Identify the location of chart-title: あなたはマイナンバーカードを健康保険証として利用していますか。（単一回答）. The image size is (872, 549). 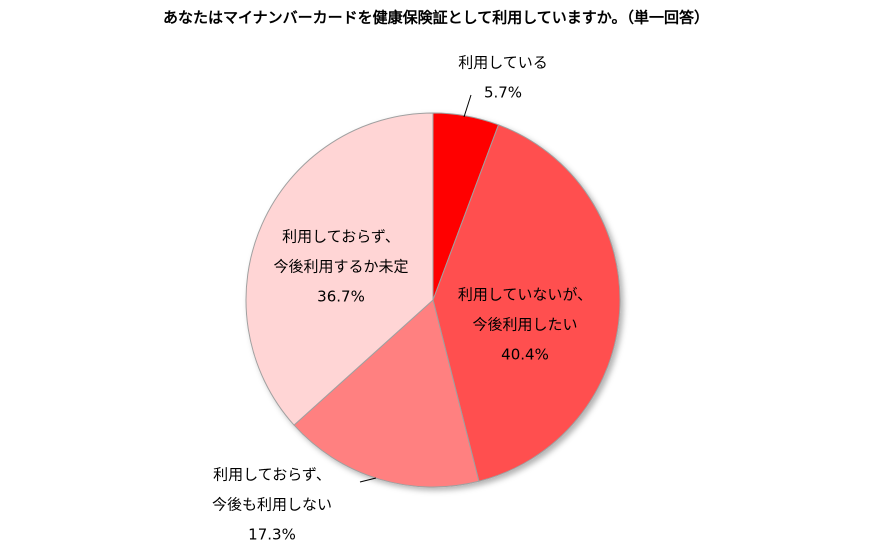
(436, 18).